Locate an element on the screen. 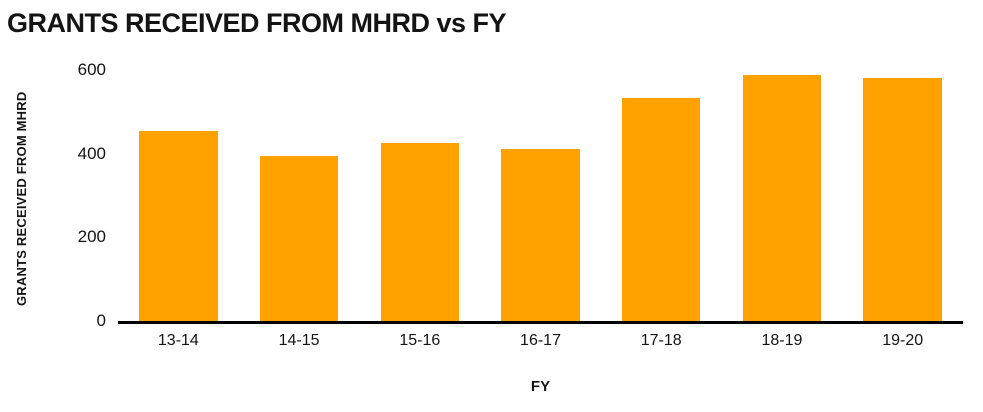 The image size is (983, 412). chart-title: GRANTS RECEIVED FROM MHRD vs FY is located at coordinates (257, 23).